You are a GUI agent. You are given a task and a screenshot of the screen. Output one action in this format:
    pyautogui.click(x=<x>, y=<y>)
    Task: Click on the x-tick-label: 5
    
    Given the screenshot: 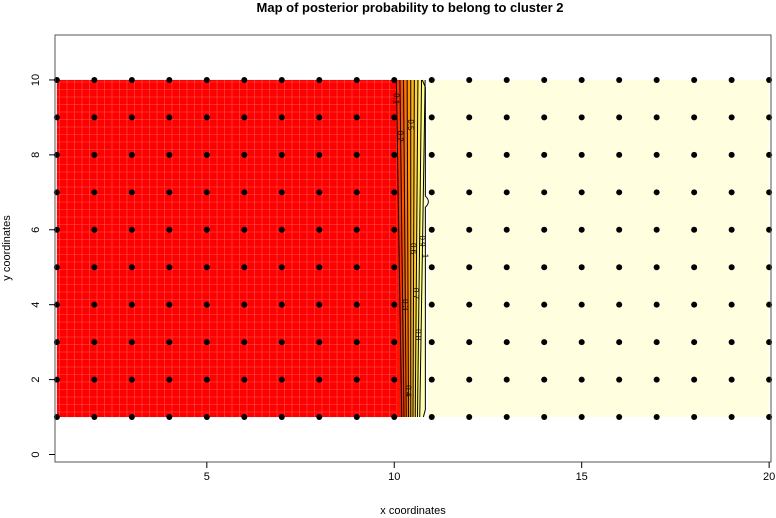 What is the action you would take?
    pyautogui.click(x=207, y=477)
    